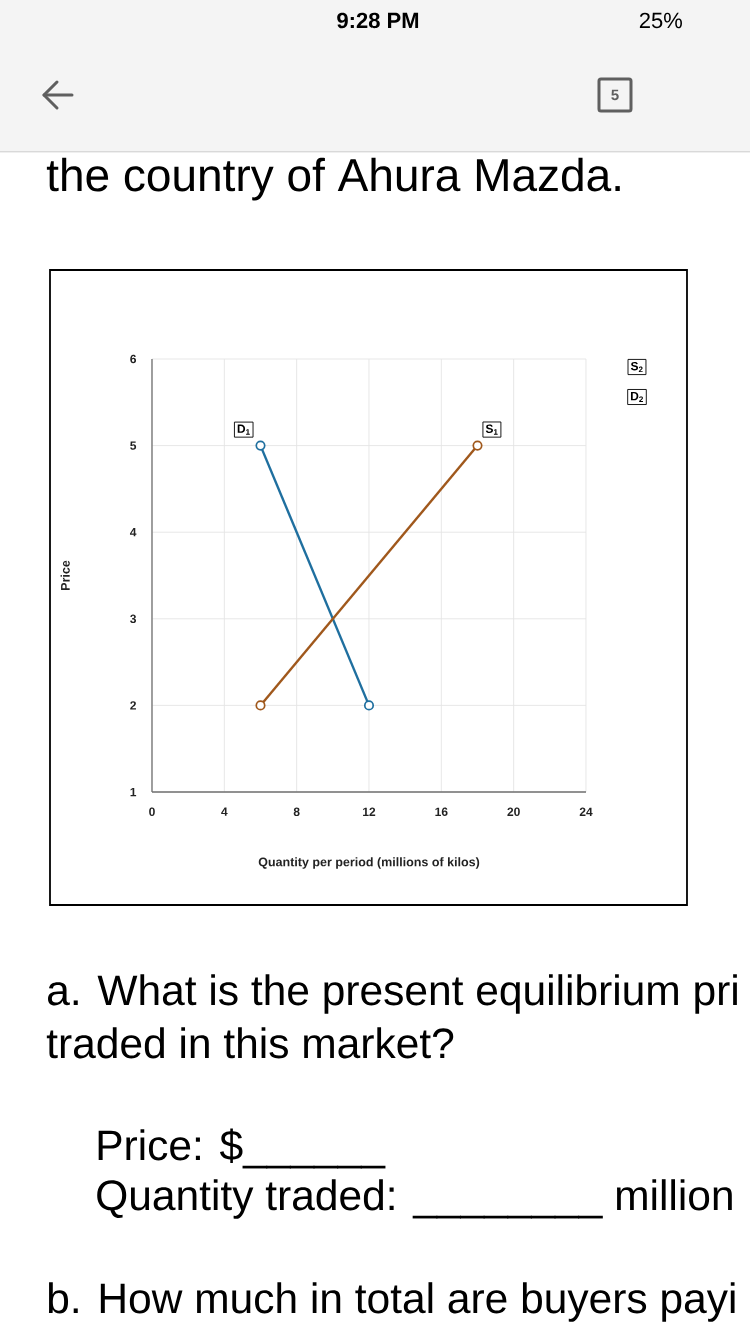 Image resolution: width=750 pixels, height=1334 pixels. What do you see at coordinates (224, 811) in the screenshot?
I see `x-tick-label: 4` at bounding box center [224, 811].